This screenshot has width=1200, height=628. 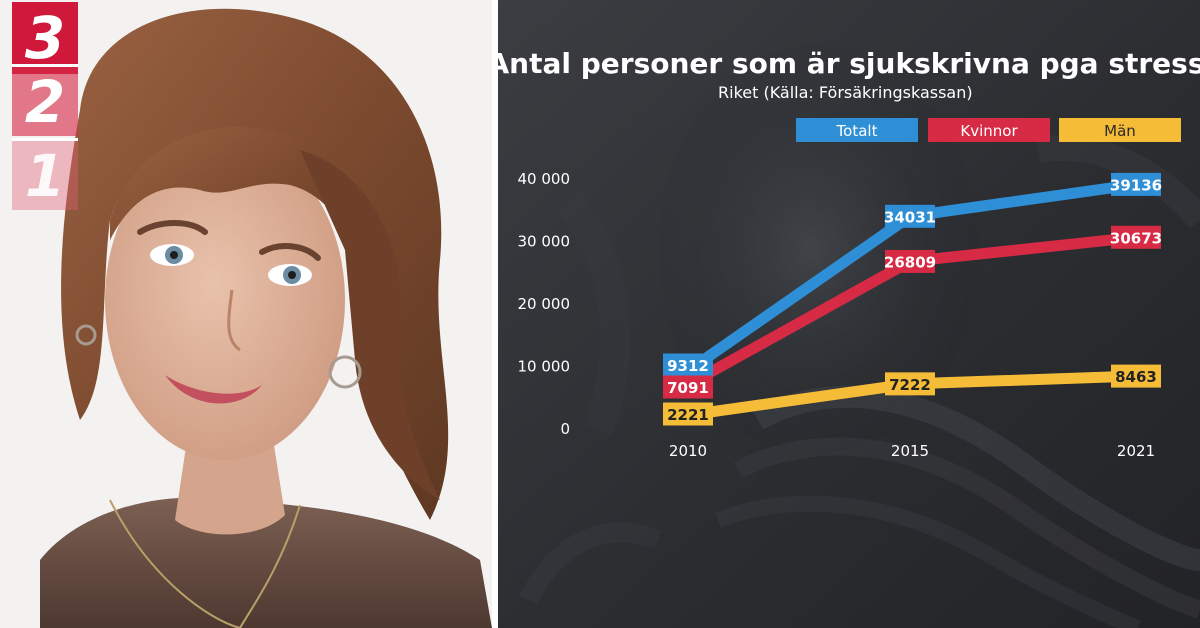 I want to click on data-label-text: 8463, so click(x=1136, y=377).